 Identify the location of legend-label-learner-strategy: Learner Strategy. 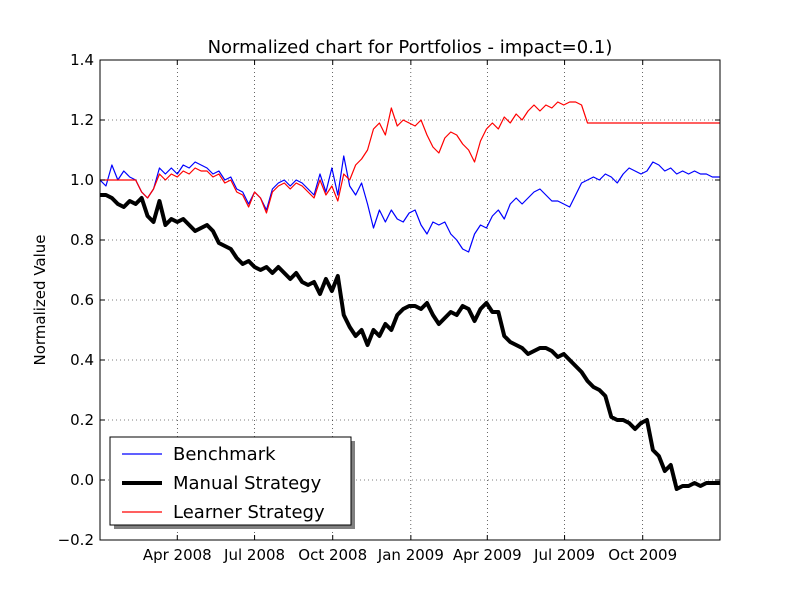
(249, 512).